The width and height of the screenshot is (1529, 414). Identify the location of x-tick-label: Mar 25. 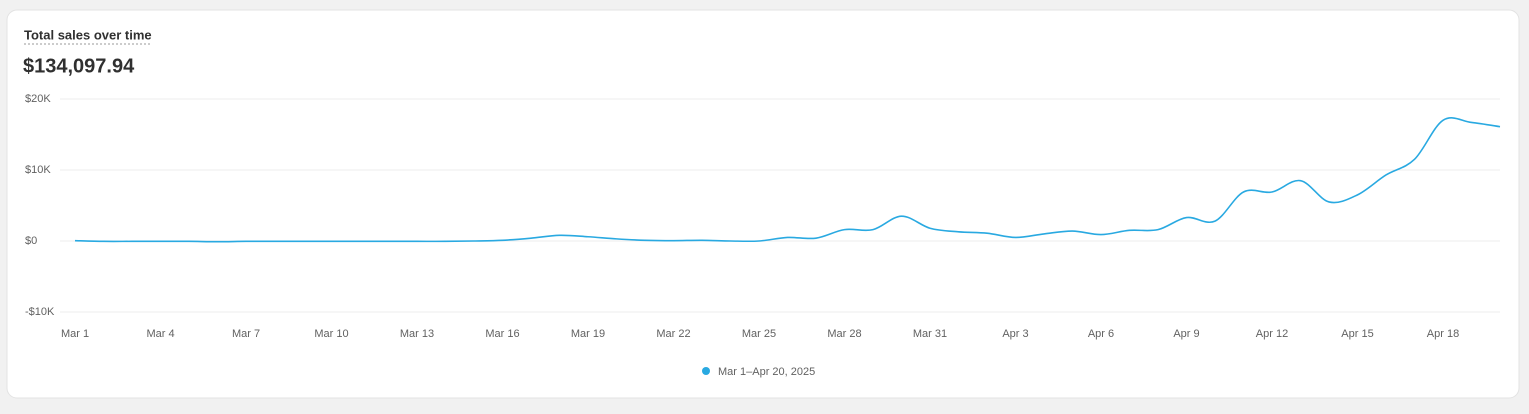
(759, 334).